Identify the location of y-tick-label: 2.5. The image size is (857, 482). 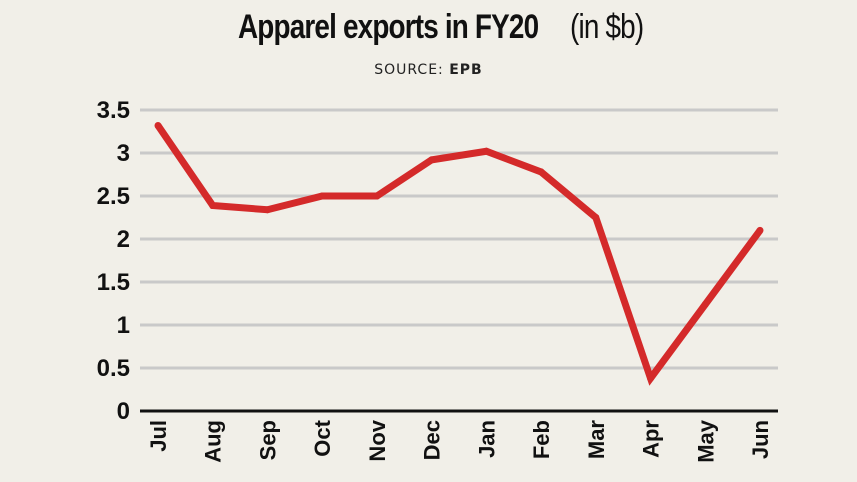
(113, 196).